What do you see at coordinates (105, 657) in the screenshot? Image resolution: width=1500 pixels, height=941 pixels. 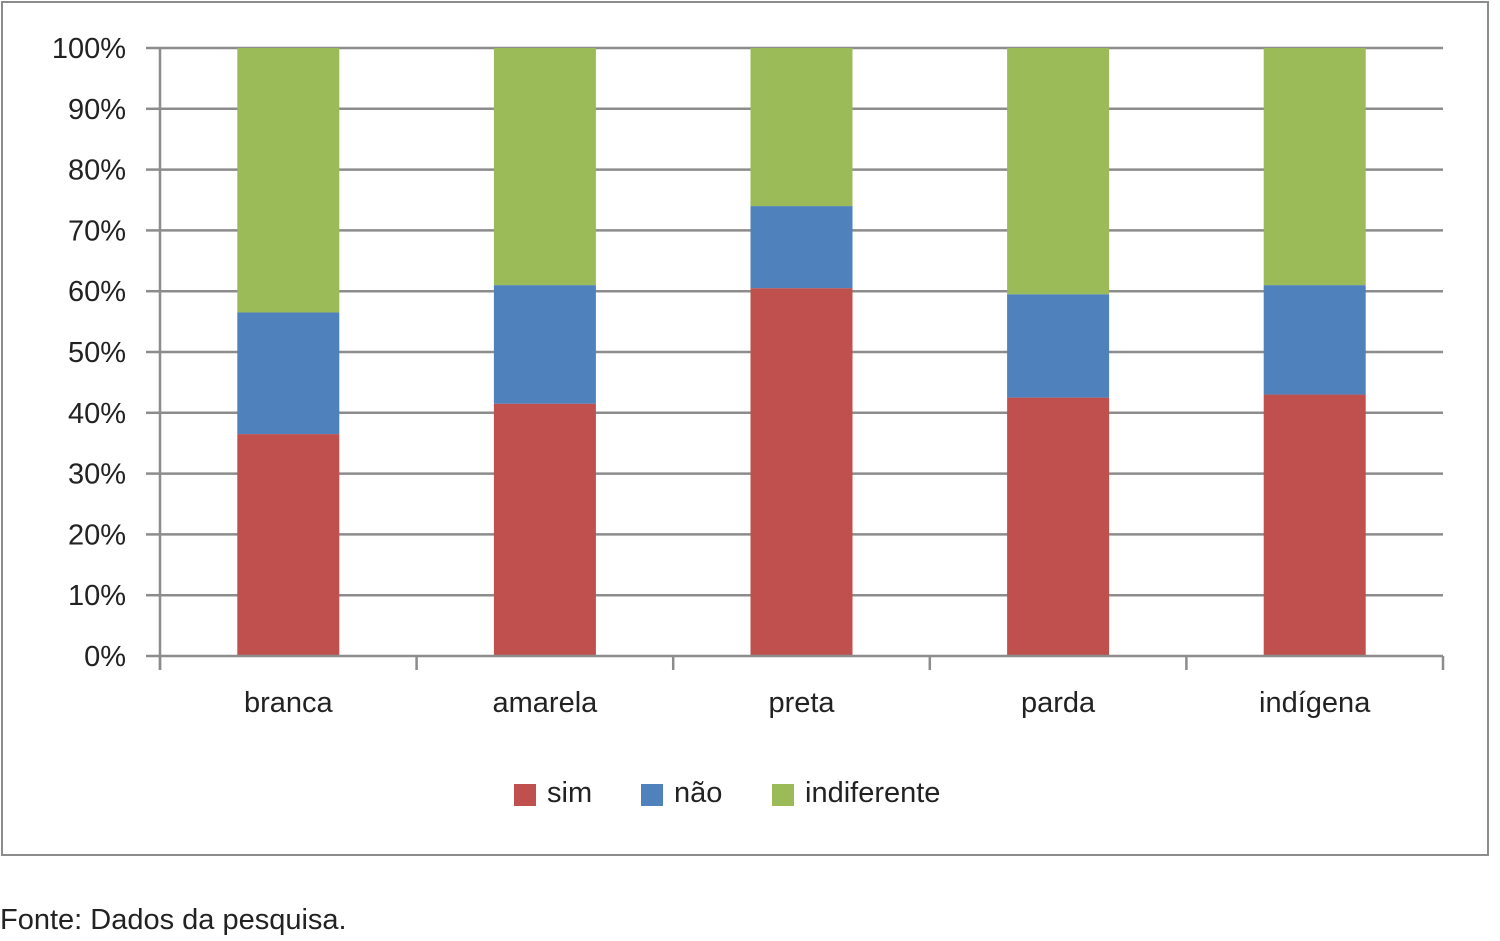 I see `y-tick-label: 0%` at bounding box center [105, 657].